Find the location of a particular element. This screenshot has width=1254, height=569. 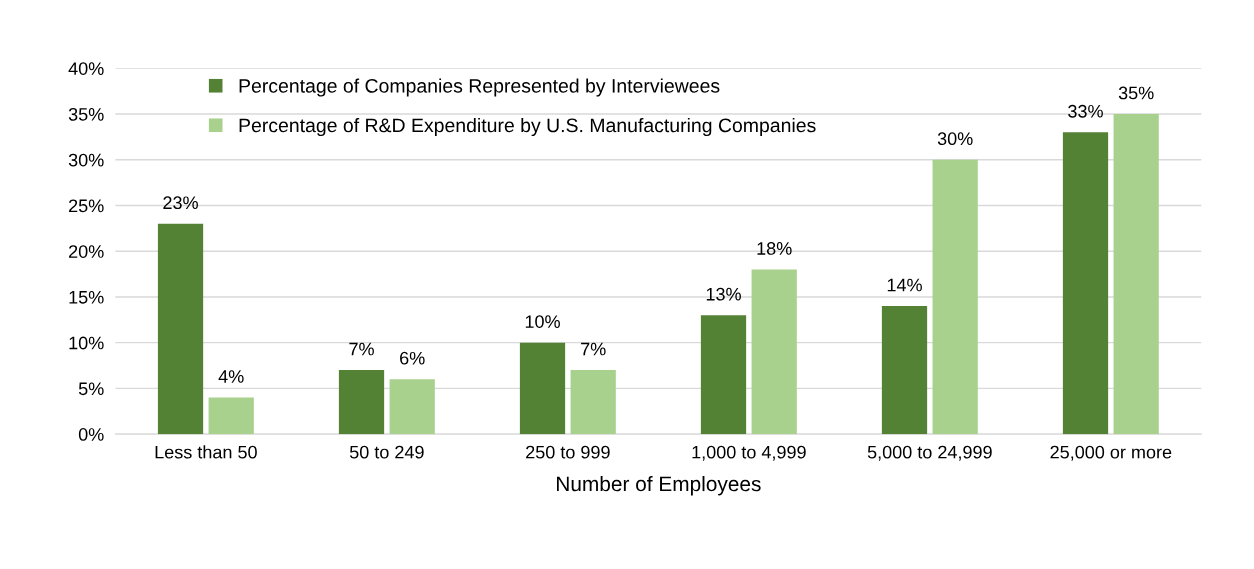

legend-label: Percentage of Companies Represented by Interviewees is located at coordinates (479, 87).